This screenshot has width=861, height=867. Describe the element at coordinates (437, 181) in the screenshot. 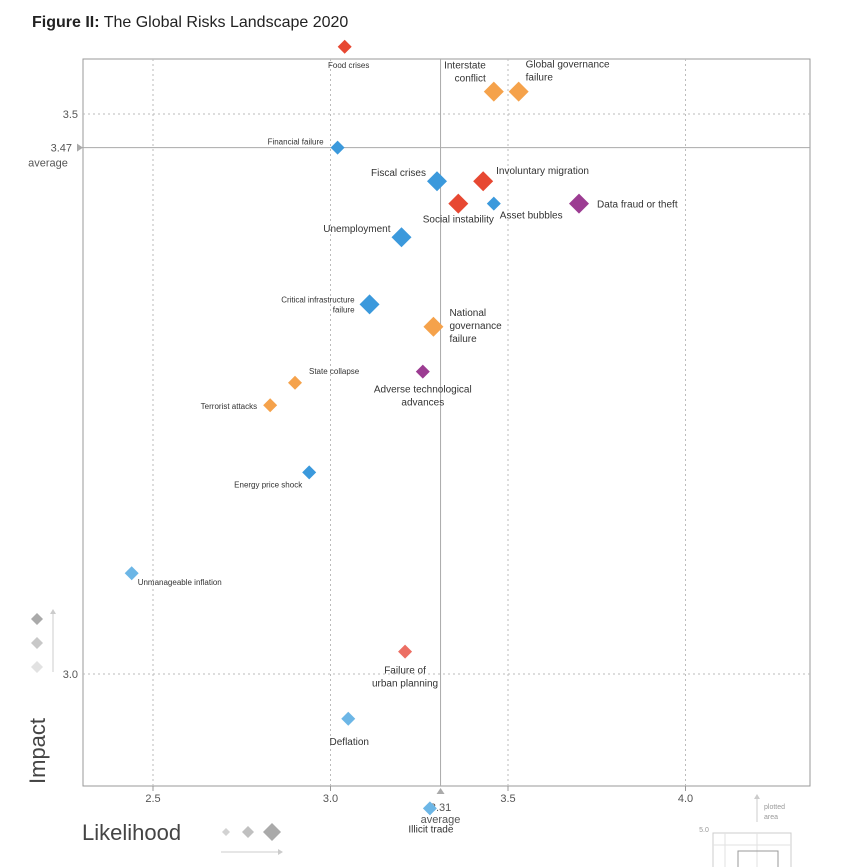

I see `point-fiscal-crises` at that location.